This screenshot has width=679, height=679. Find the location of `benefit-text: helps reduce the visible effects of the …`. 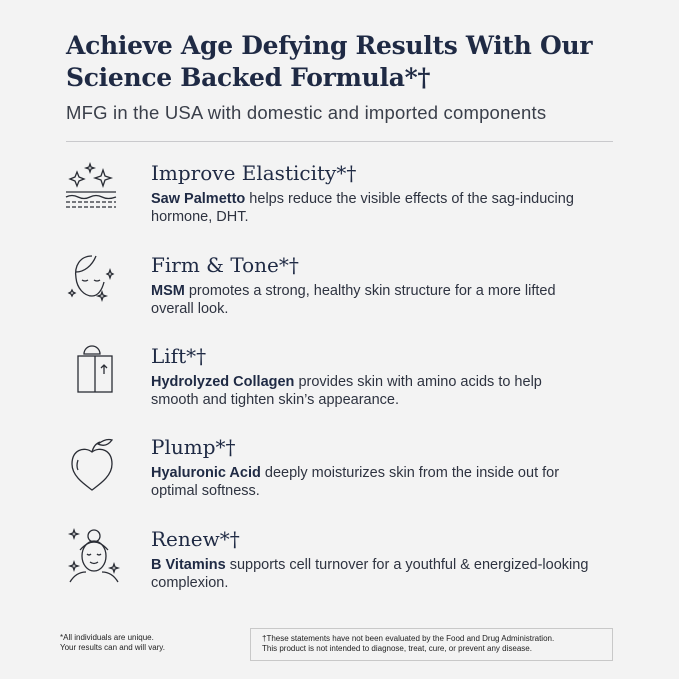

benefit-text: helps reduce the visible effects of the … is located at coordinates (362, 208).